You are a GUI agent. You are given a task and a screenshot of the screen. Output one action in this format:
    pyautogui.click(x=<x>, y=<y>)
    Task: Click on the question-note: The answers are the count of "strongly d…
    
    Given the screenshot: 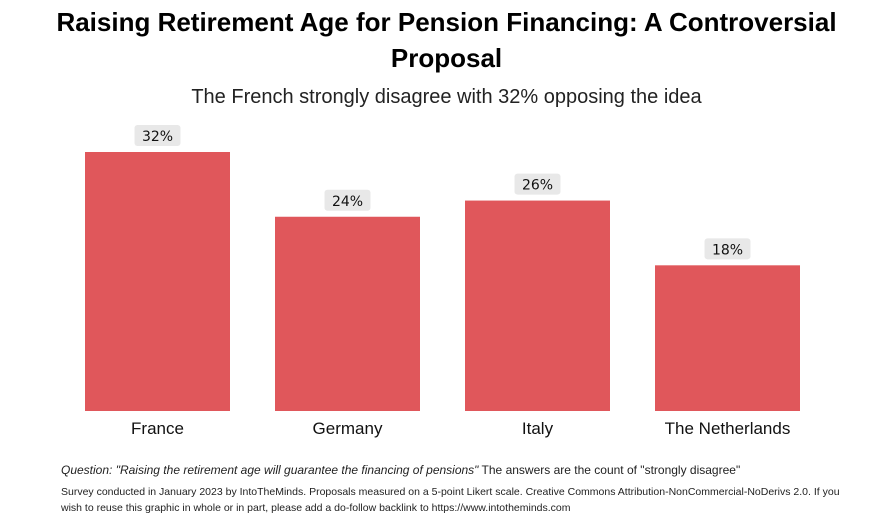 What is the action you would take?
    pyautogui.click(x=609, y=470)
    